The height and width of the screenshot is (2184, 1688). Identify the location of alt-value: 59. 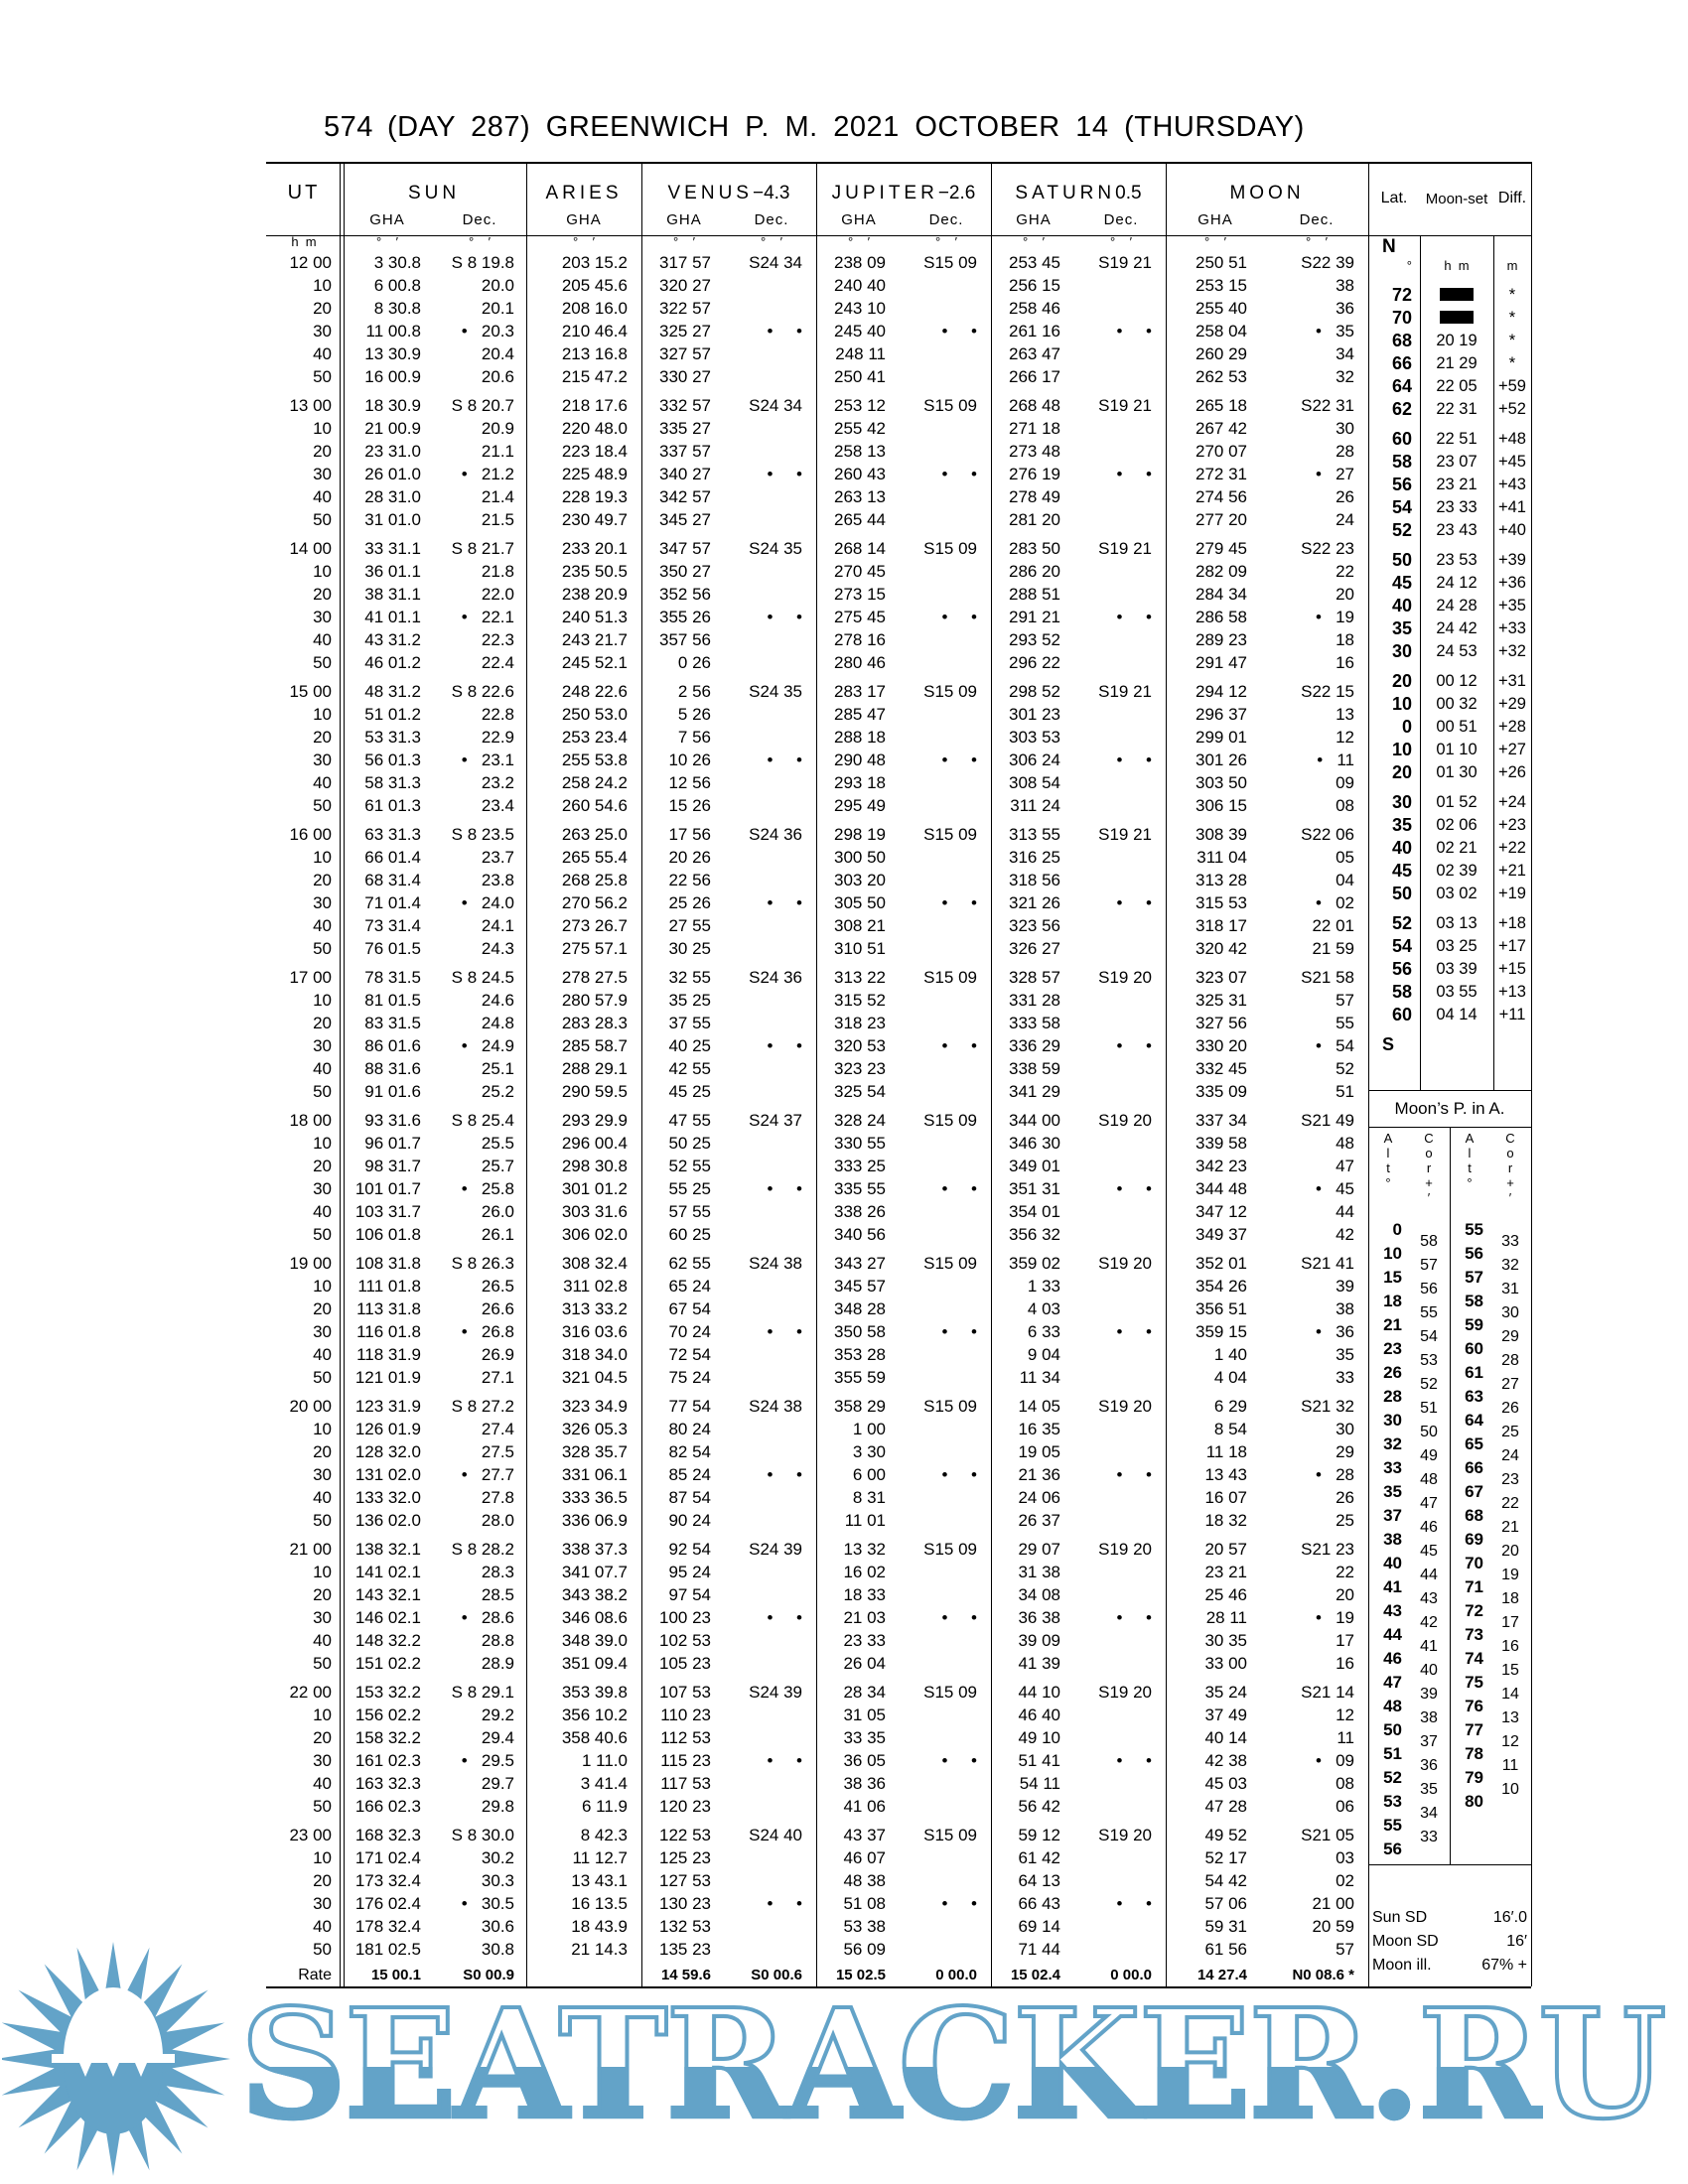
(1474, 1324).